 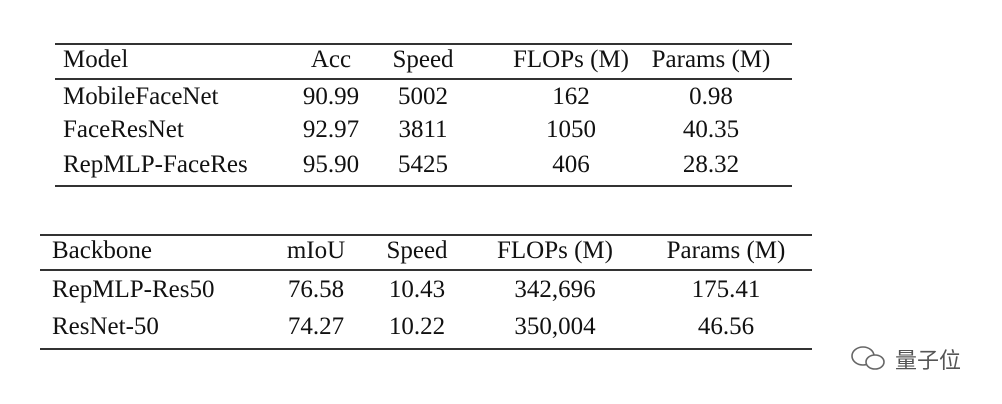 I want to click on table-cell: ResNet-50, so click(x=105, y=326).